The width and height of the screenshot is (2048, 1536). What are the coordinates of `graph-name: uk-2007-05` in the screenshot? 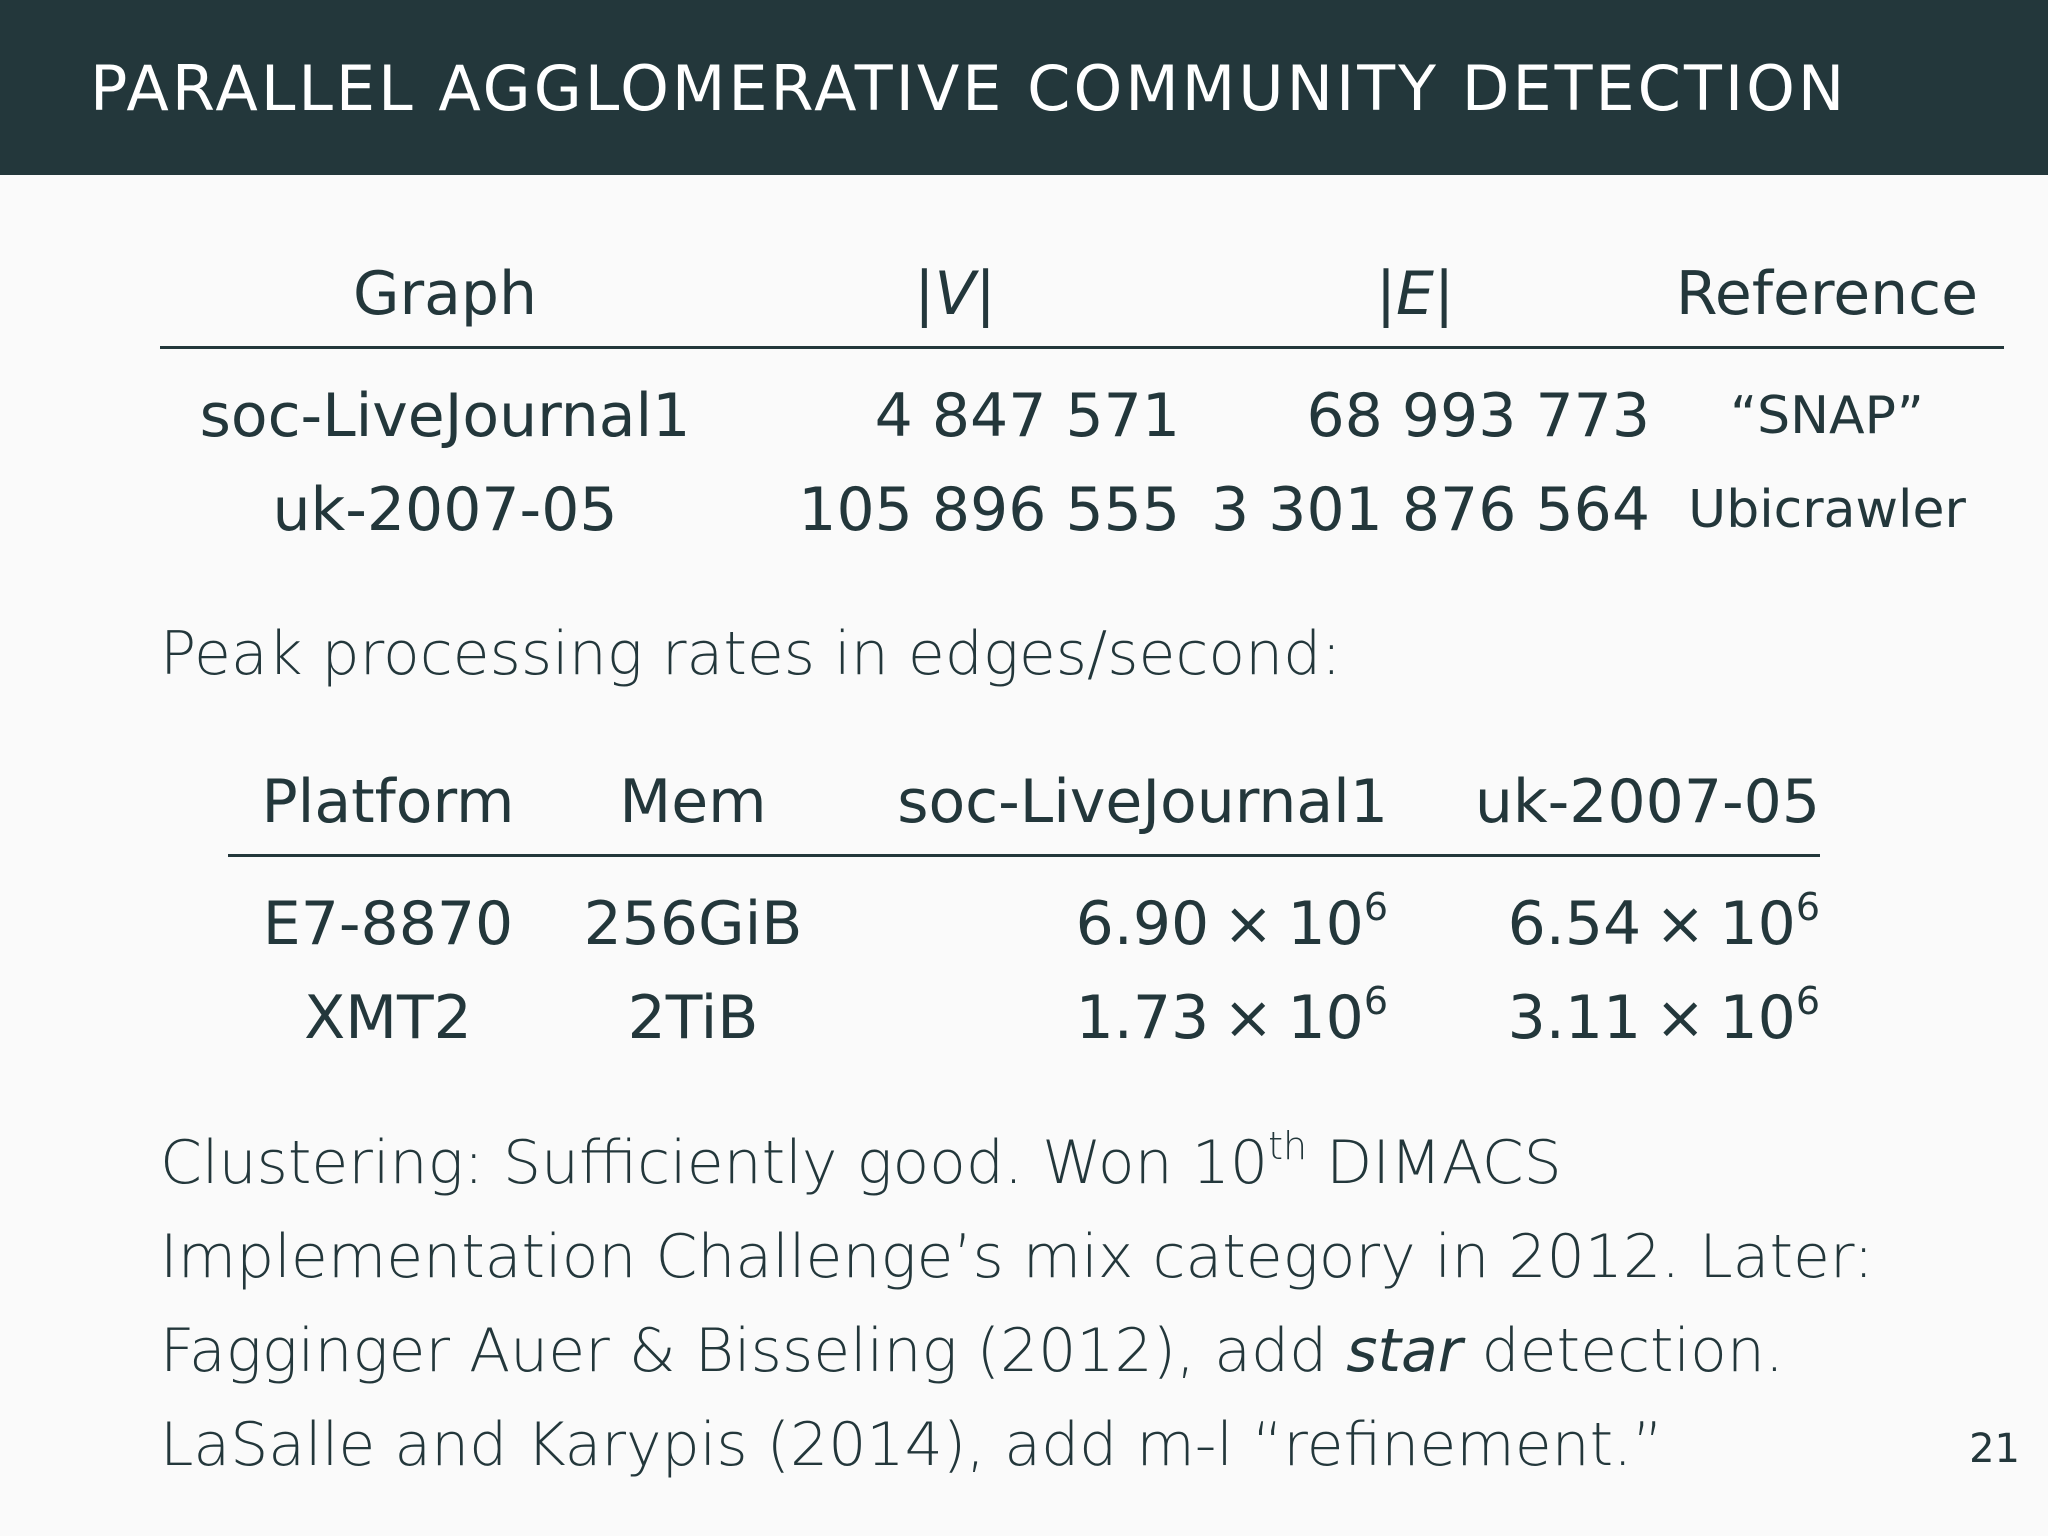 It's located at (445, 510).